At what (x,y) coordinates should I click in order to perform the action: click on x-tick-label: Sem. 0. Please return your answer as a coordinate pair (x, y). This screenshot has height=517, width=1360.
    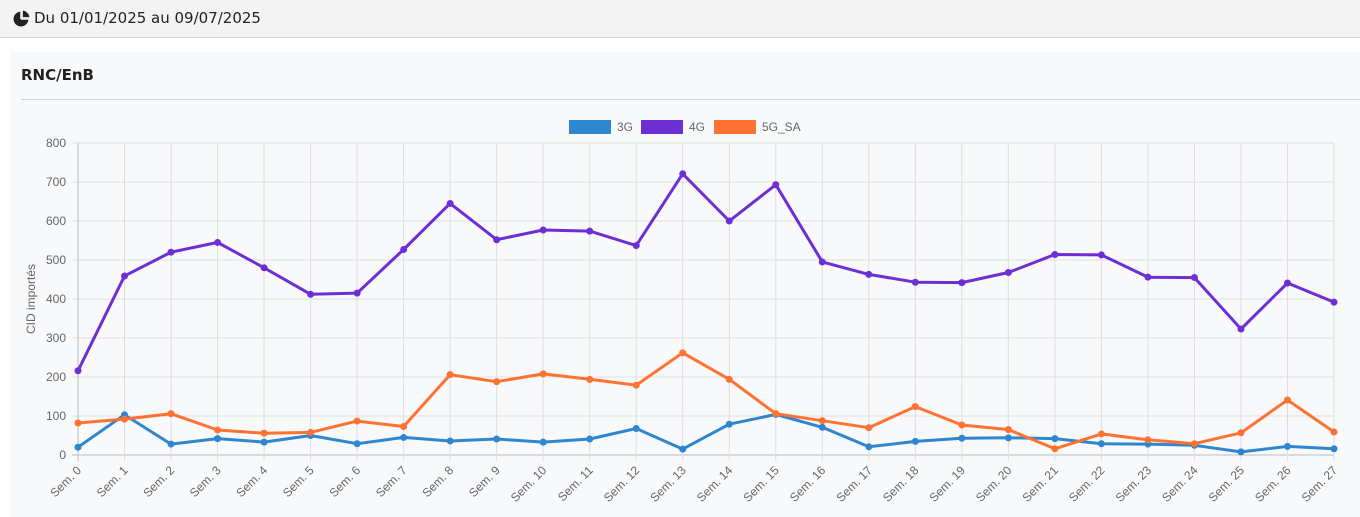
    Looking at the image, I should click on (65, 481).